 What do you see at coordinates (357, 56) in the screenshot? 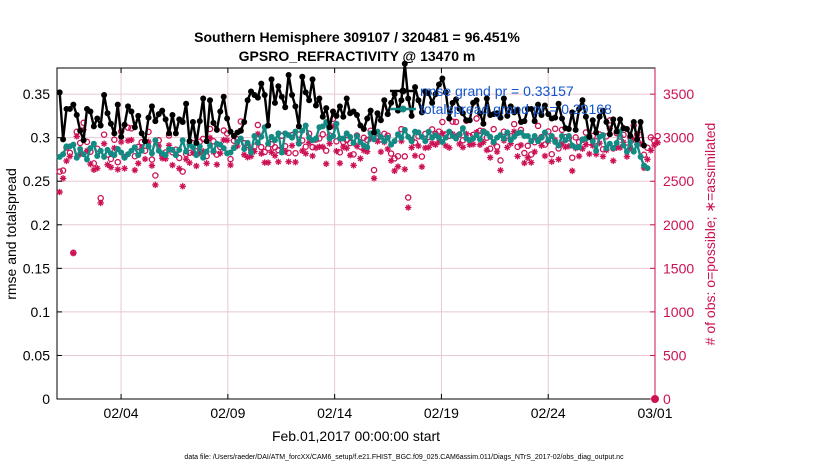
I see `chart-title-line2: GPSRO_REFRACTIVITY @ 13470 m` at bounding box center [357, 56].